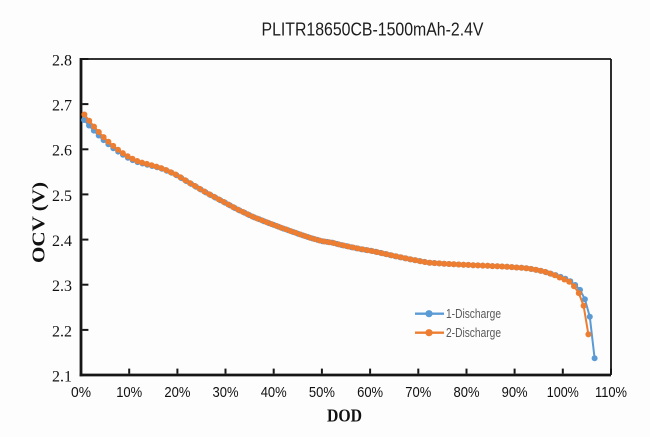 The width and height of the screenshot is (650, 437). I want to click on svg-text: OCV (V), so click(39, 222).